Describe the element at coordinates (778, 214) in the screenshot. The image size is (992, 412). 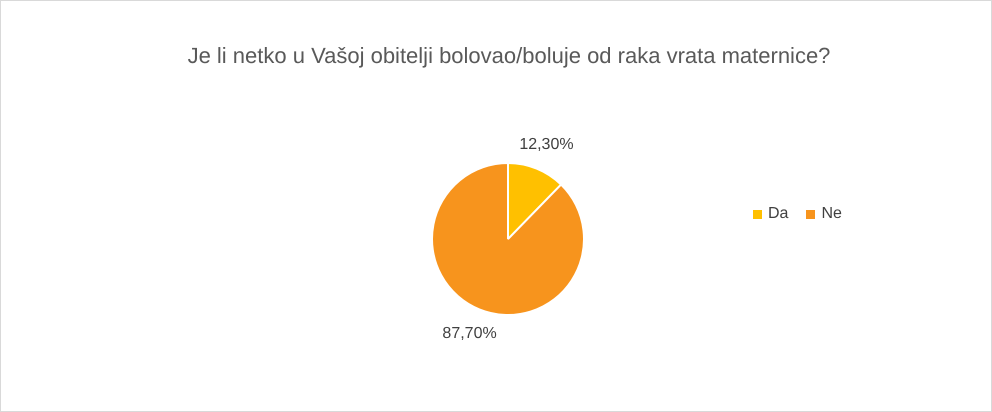
I see `legend-label: Da` at that location.